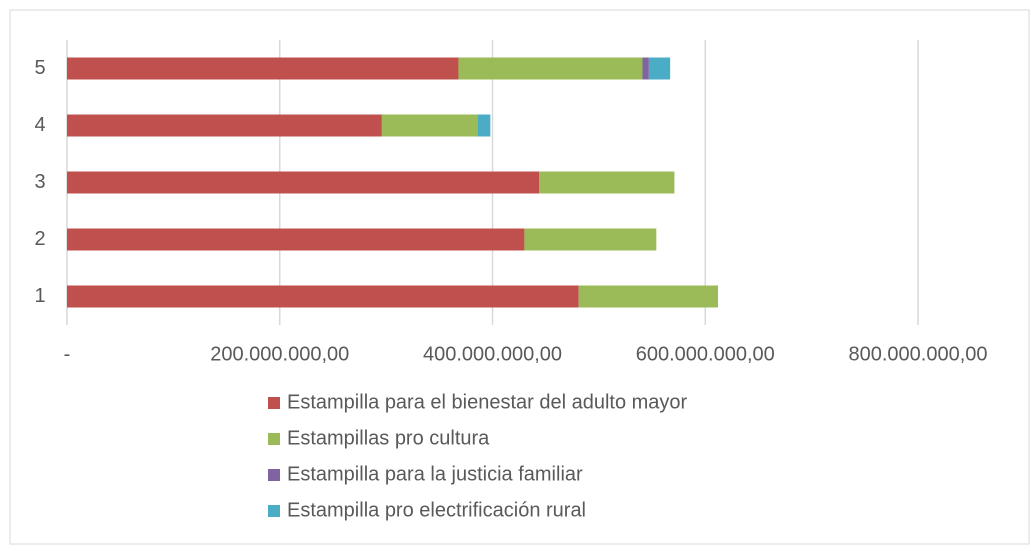 The height and width of the screenshot is (551, 1031). I want to click on y-tick-label: 3, so click(39, 182).